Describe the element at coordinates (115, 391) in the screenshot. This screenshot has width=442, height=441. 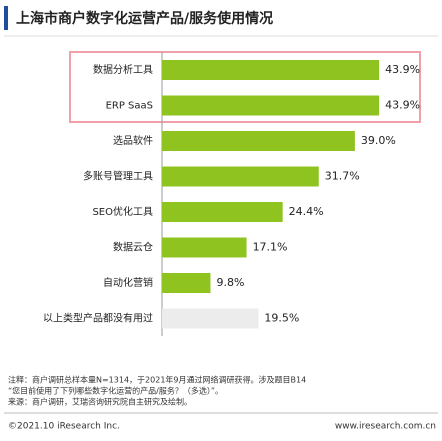
I see `note: “您目前使用了下列哪些数字化运营的产品/服务？（多选）”。` at that location.